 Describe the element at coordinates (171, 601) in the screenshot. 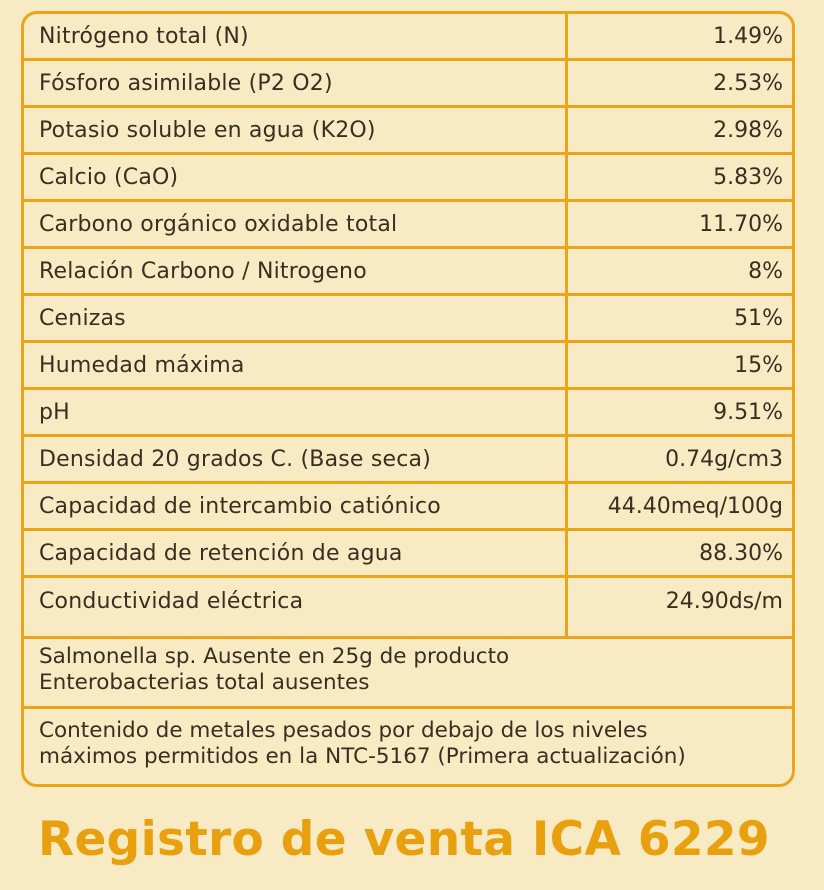

I see `row-label: Conductividad eléctrica` at that location.